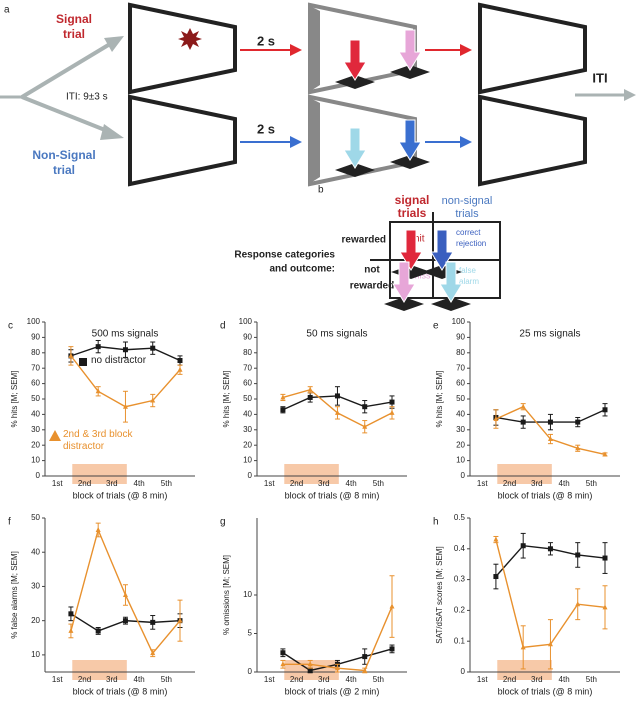 The width and height of the screenshot is (638, 702). Describe the element at coordinates (599, 77) in the screenshot. I see `iti-label: ITI` at that location.